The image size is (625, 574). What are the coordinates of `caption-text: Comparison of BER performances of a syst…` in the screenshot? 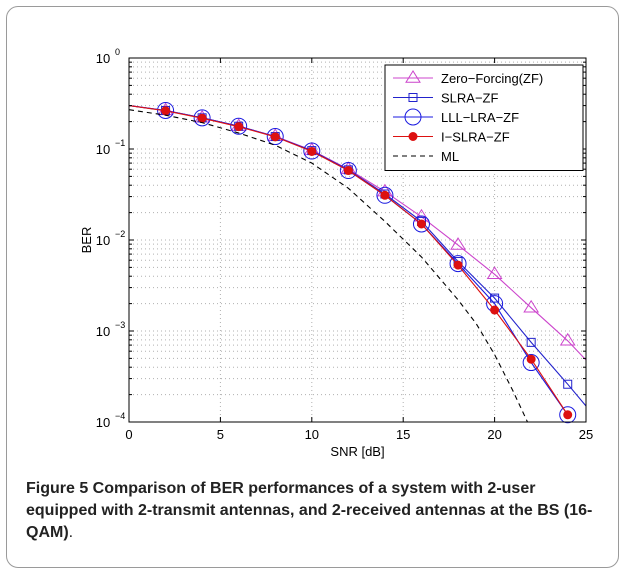 It's located at (309, 510).